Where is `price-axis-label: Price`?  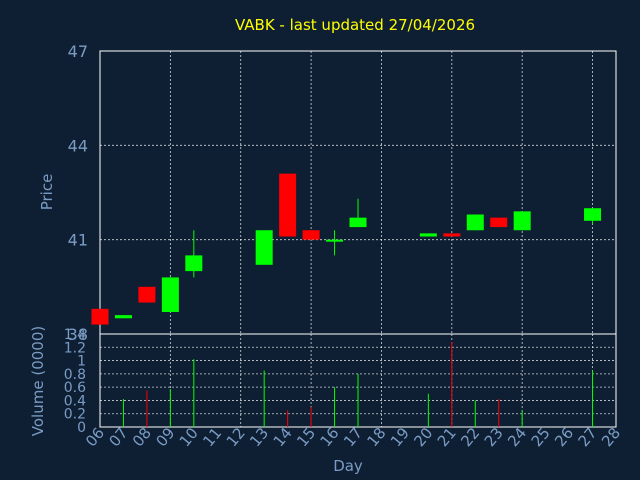 price-axis-label: Price is located at coordinates (47, 192).